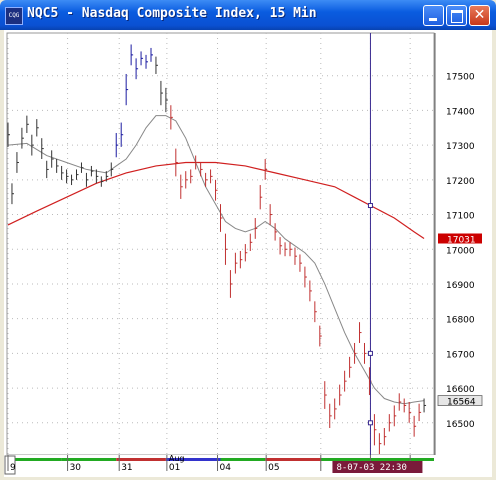 This screenshot has width=496, height=480. What do you see at coordinates (460, 147) in the screenshot?
I see `y-tick-label: 17300` at bounding box center [460, 147].